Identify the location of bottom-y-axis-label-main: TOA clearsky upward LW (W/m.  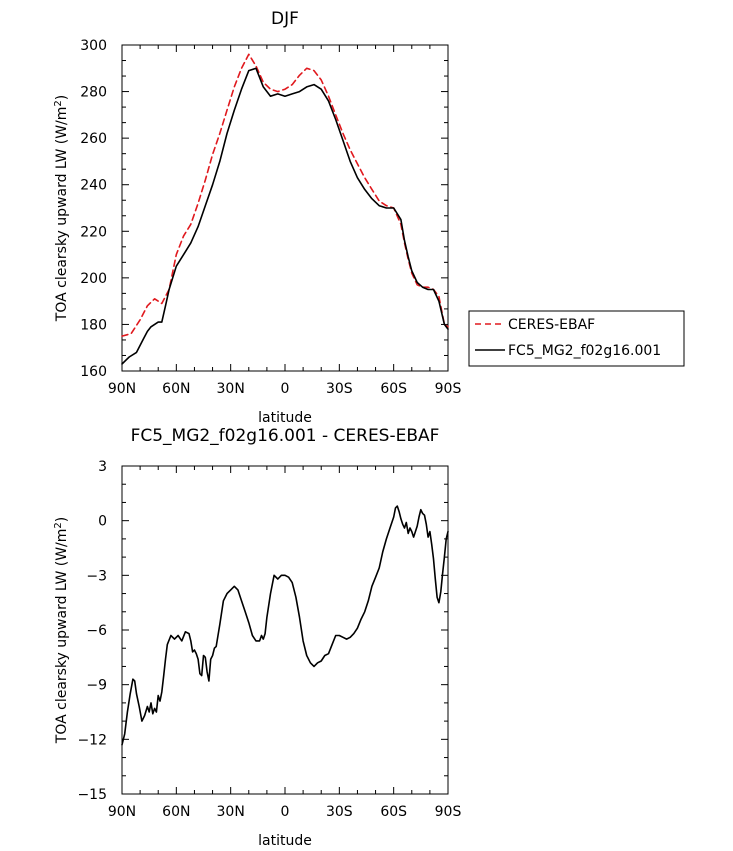
(62, 637).